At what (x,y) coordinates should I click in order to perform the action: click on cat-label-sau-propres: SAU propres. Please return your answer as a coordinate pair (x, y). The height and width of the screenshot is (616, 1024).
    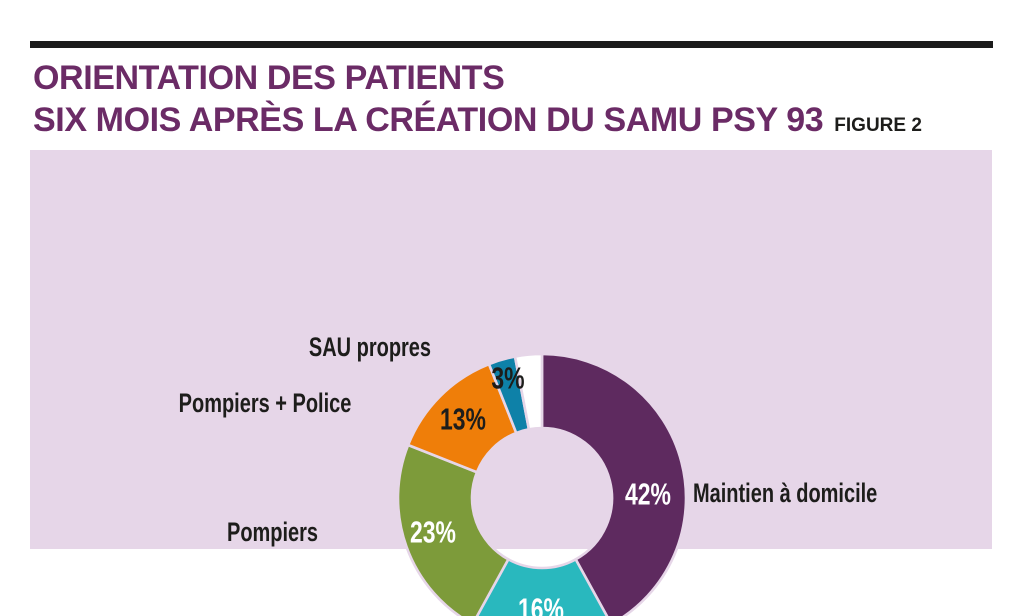
    Looking at the image, I should click on (369, 347).